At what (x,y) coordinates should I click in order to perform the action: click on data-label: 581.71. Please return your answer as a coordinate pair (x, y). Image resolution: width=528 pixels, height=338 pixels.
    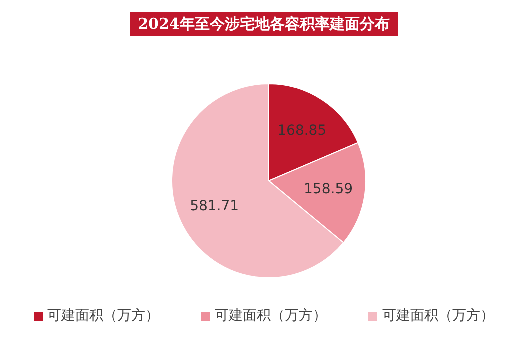
    Looking at the image, I should click on (215, 206).